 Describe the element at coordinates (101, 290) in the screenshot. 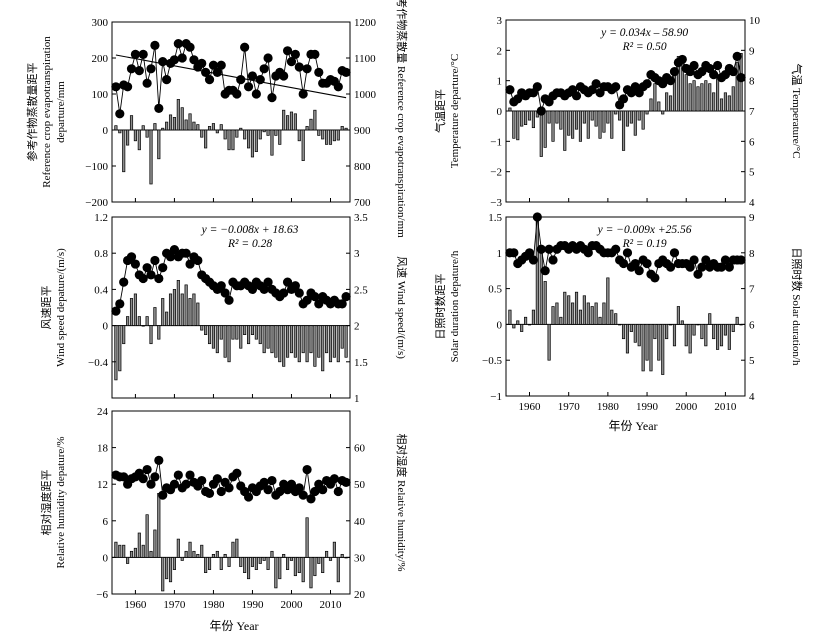

I see `y-tick-label-left: 0.4` at that location.